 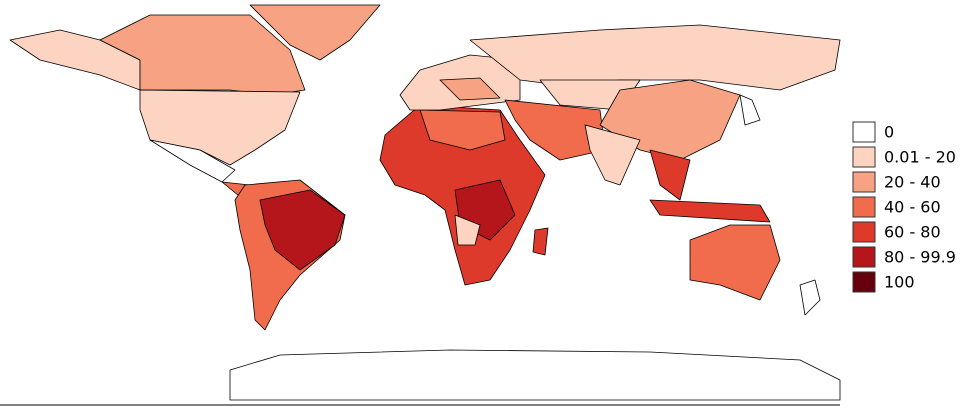 What do you see at coordinates (912, 232) in the screenshot?
I see `legend-label: 60 - 80` at bounding box center [912, 232].